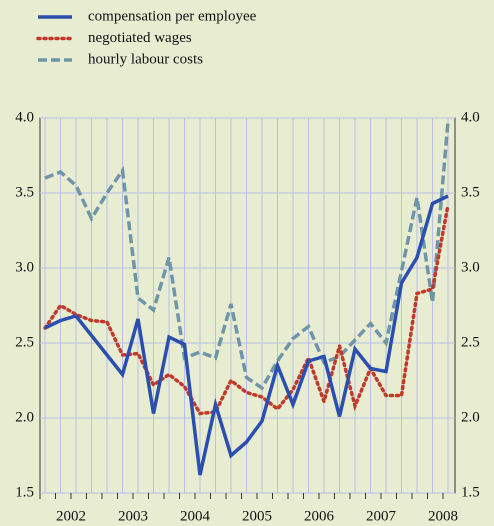 The image size is (494, 526). Describe the element at coordinates (470, 117) in the screenshot. I see `y2-tick-label: 4.0` at that location.